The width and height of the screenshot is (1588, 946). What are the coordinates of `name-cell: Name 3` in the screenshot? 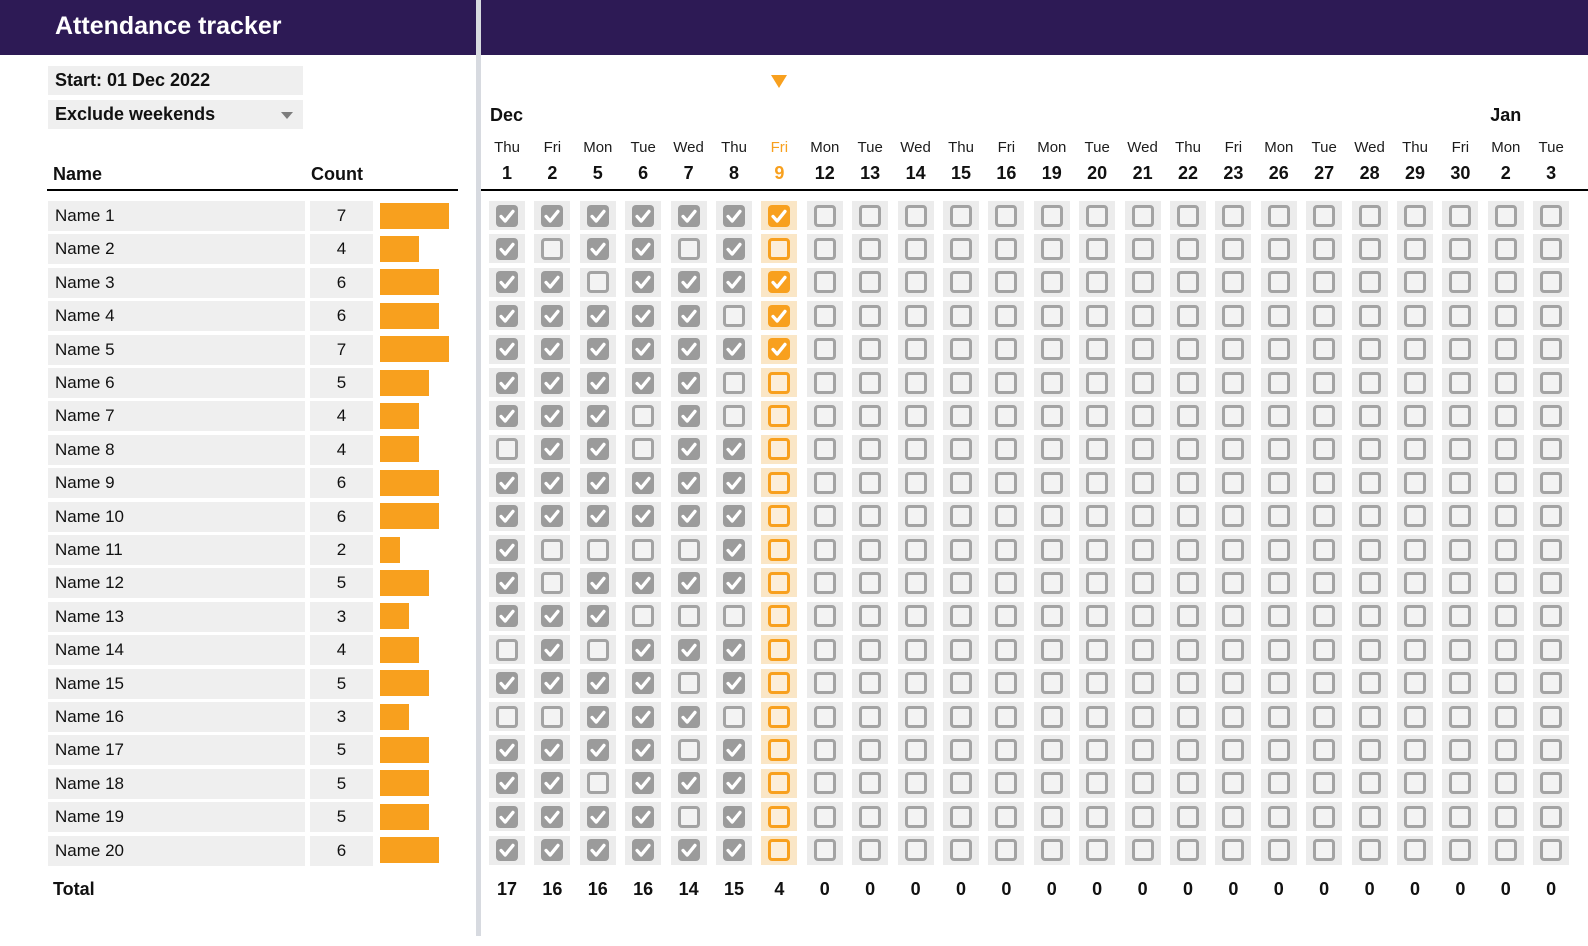 It's located at (176, 282).